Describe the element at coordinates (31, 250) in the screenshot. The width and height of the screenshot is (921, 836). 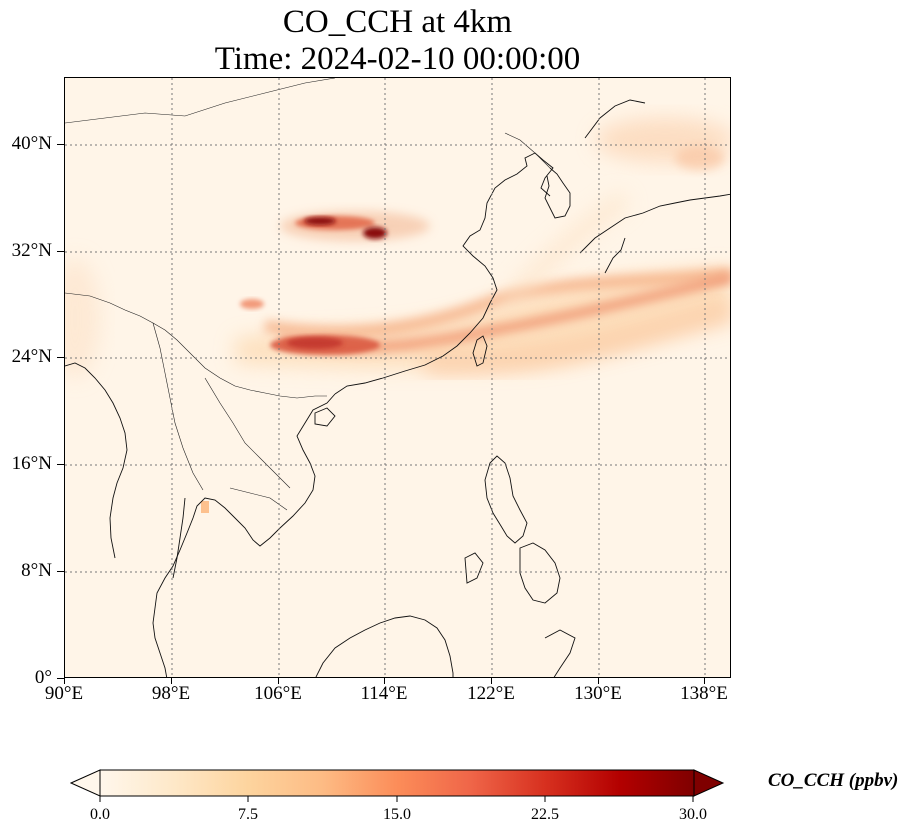
I see `lat-tick-label: 32°N` at that location.